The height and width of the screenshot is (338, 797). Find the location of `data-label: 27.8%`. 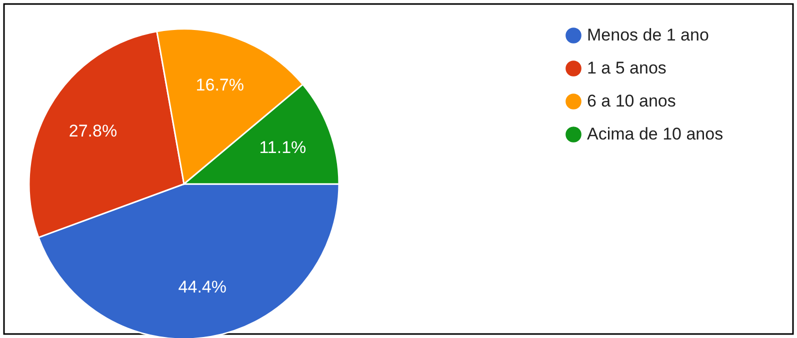

data-label: 27.8% is located at coordinates (93, 131).